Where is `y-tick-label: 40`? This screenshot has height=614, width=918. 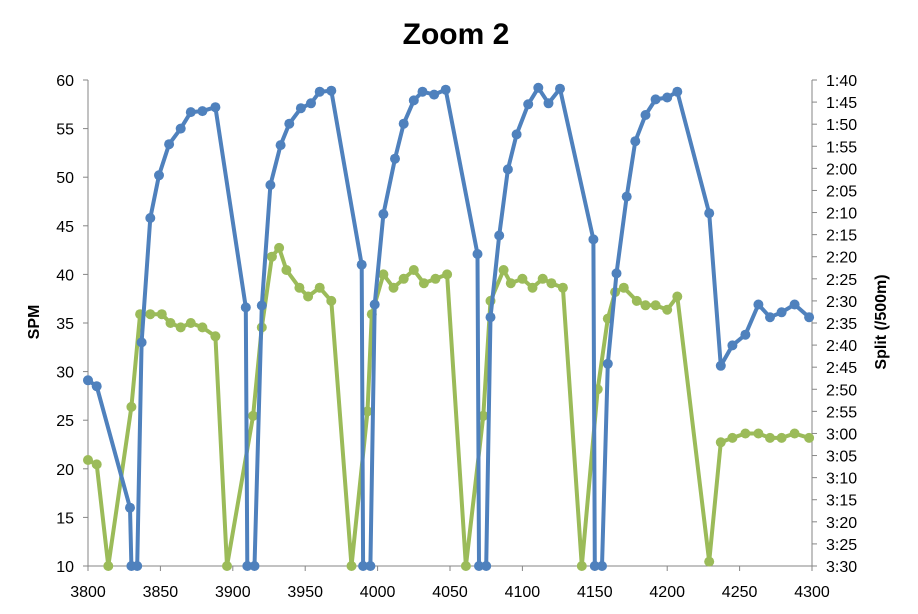
y-tick-label: 40 is located at coordinates (65, 275).